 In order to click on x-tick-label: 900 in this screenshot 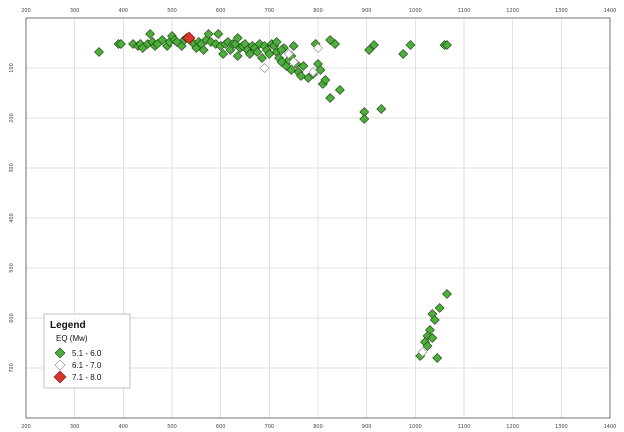, I will do `click(367, 11)`.